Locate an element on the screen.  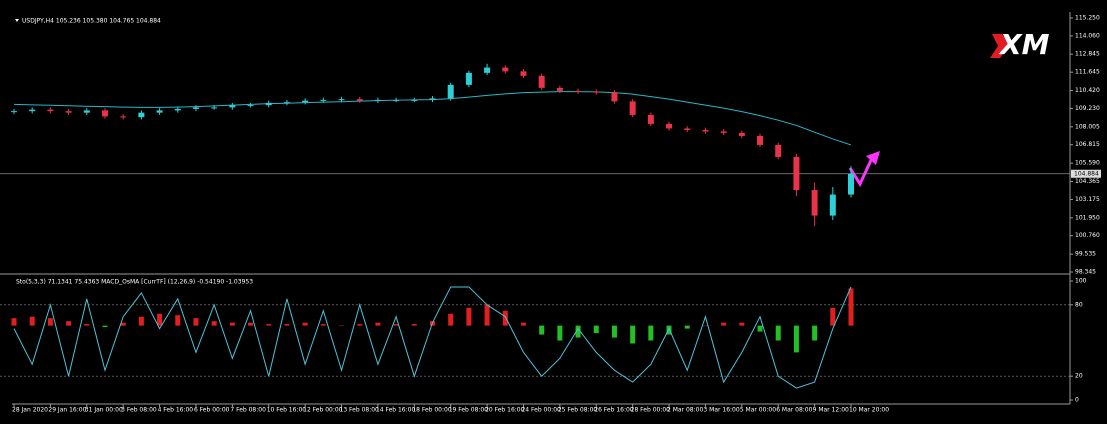
current-price-label: 104.884 is located at coordinates (1086, 173).